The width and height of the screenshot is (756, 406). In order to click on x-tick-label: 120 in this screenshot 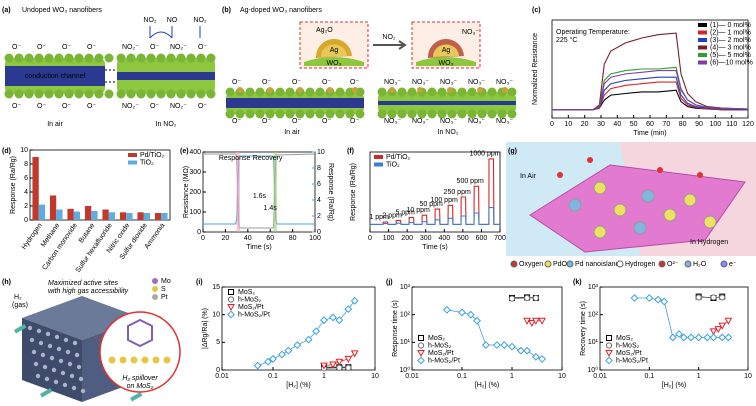, I will do `click(748, 124)`.